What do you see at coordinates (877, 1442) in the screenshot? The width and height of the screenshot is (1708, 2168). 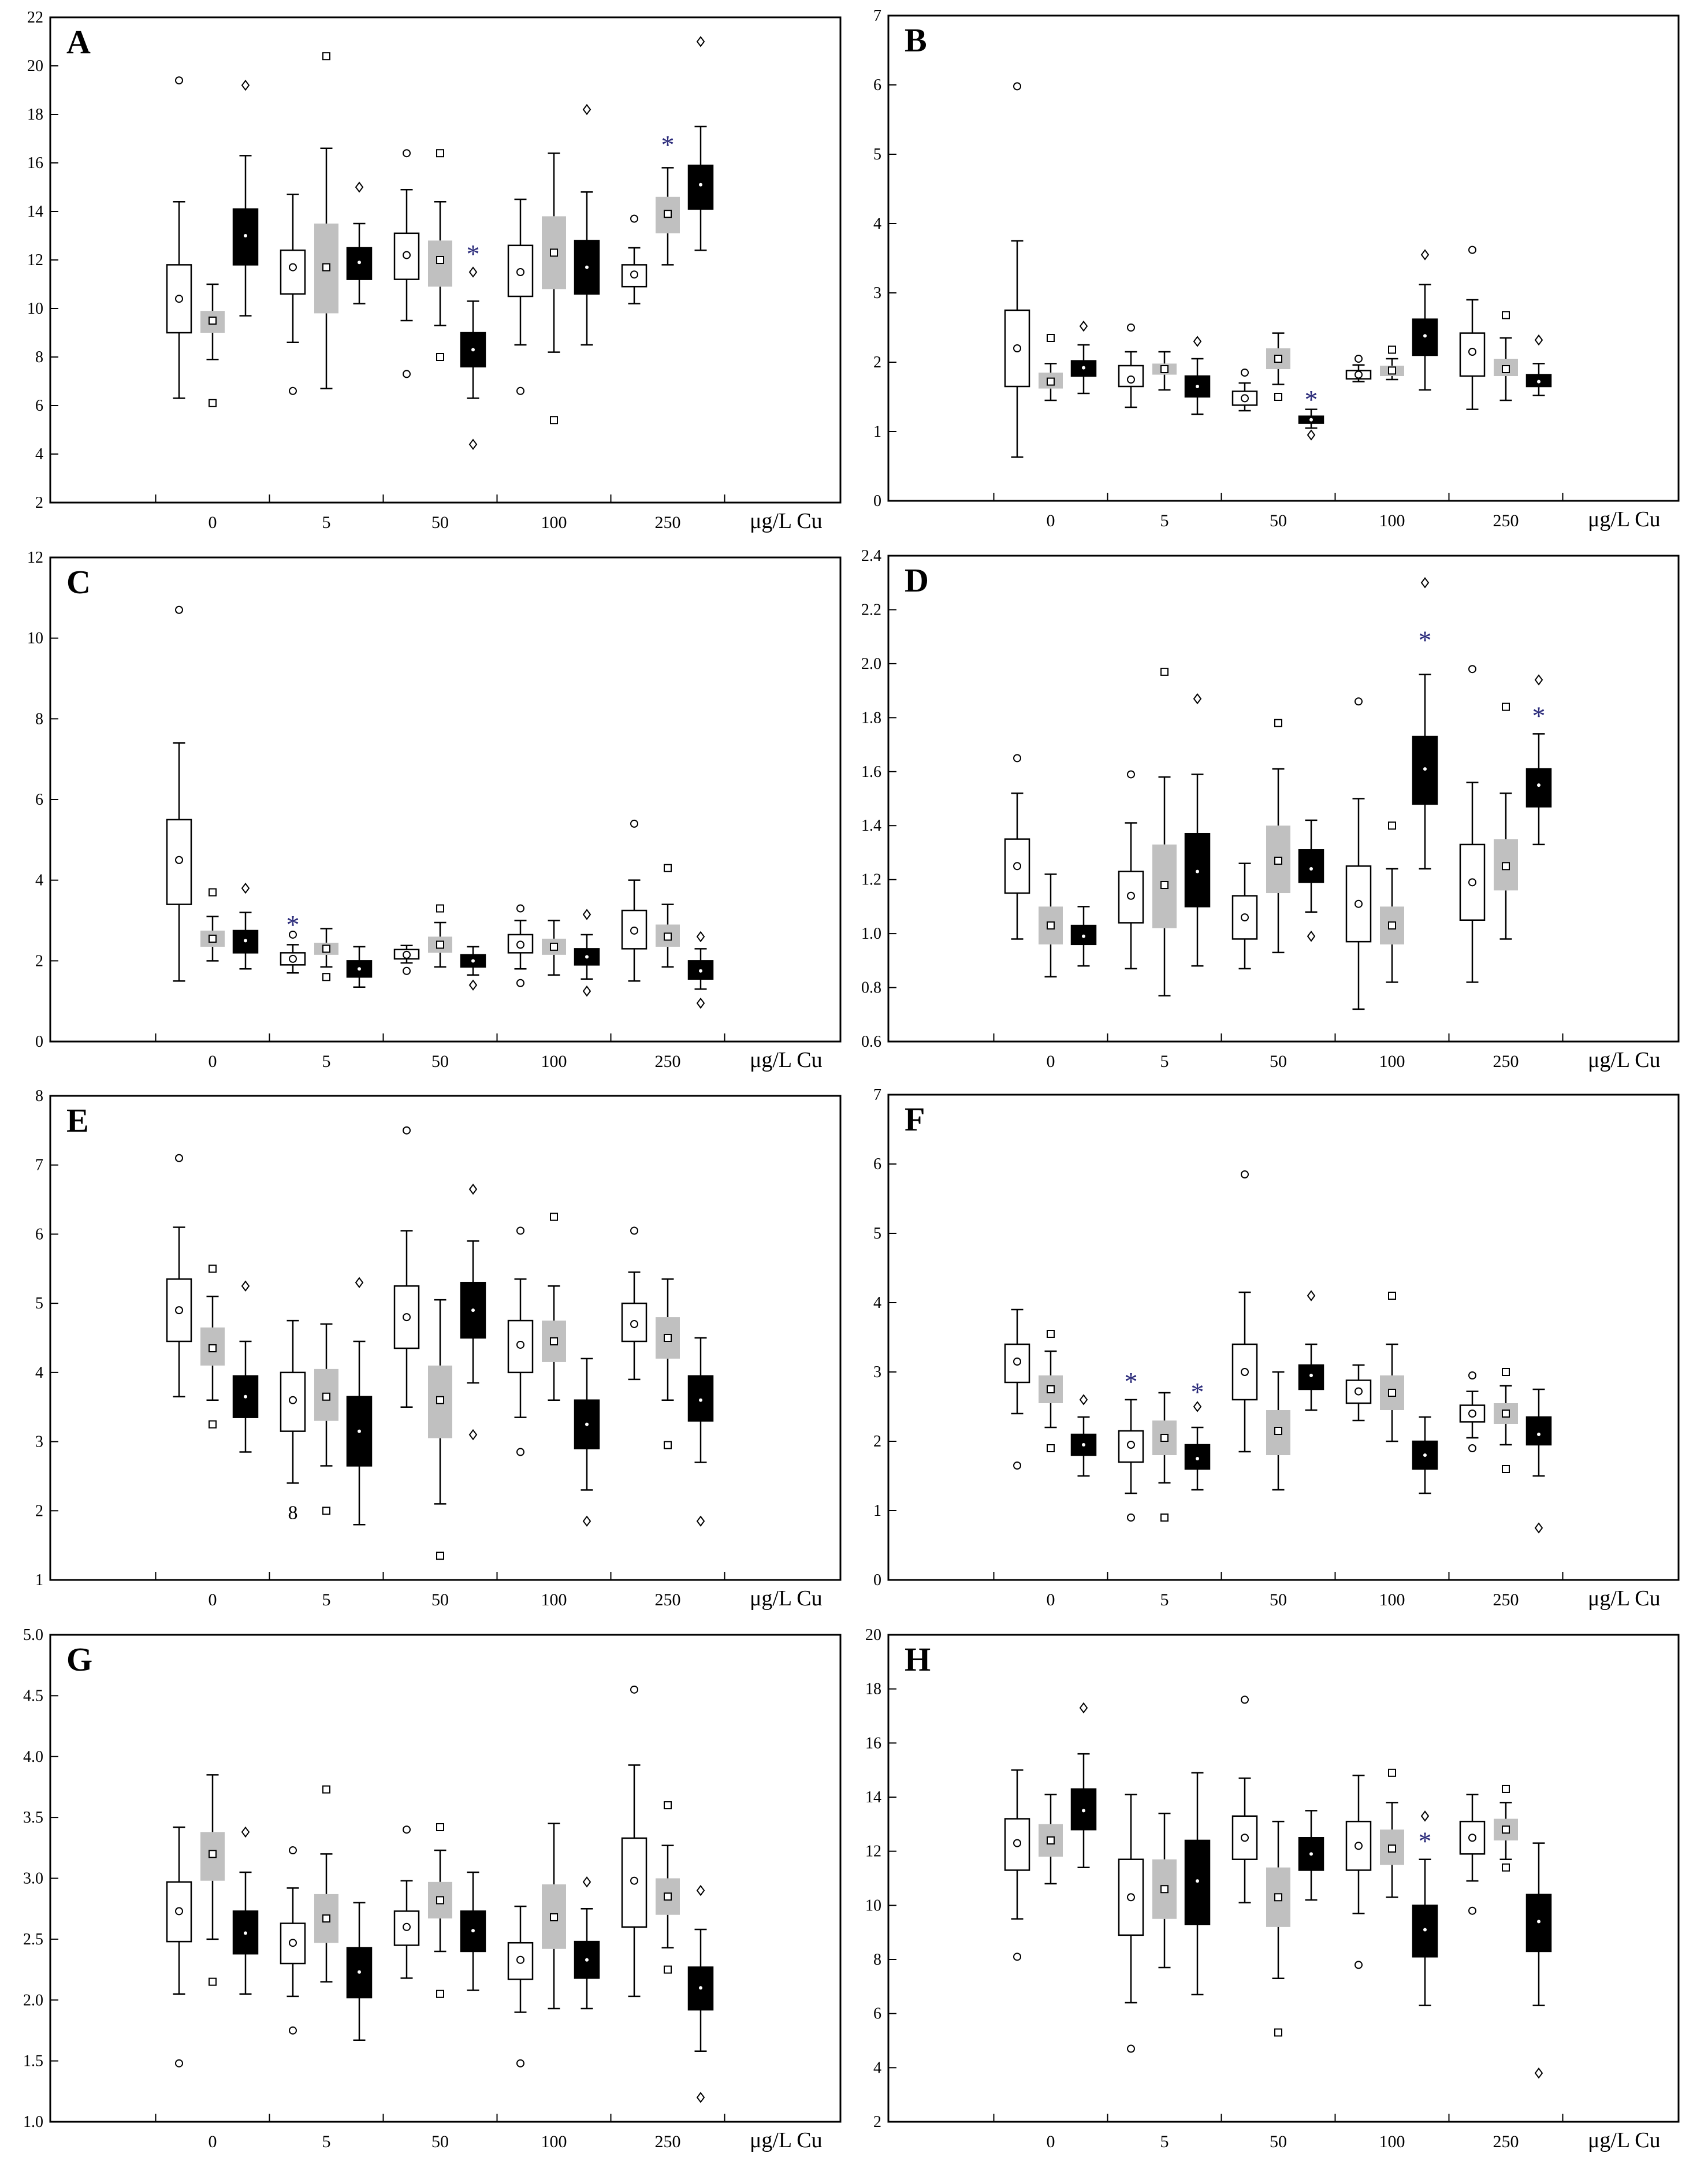 I see `y-tick-label: 2` at bounding box center [877, 1442].